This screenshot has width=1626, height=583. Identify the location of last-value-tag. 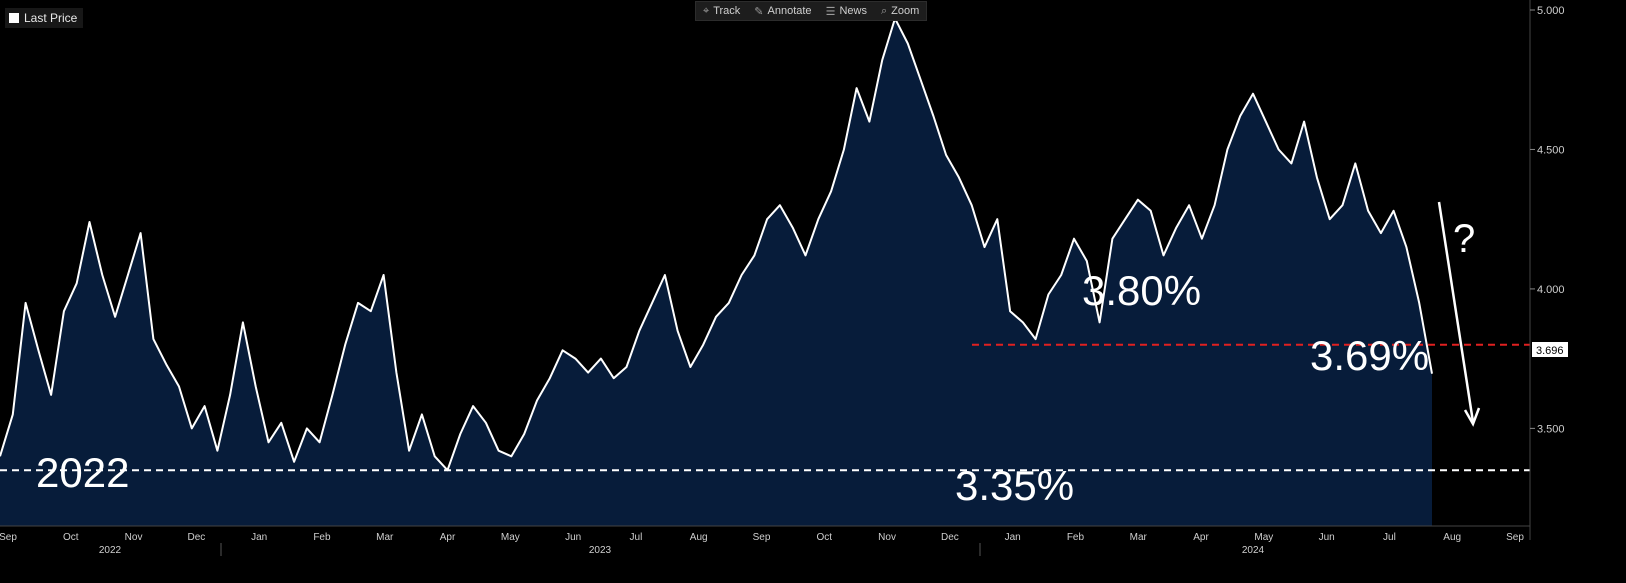
(1550, 349).